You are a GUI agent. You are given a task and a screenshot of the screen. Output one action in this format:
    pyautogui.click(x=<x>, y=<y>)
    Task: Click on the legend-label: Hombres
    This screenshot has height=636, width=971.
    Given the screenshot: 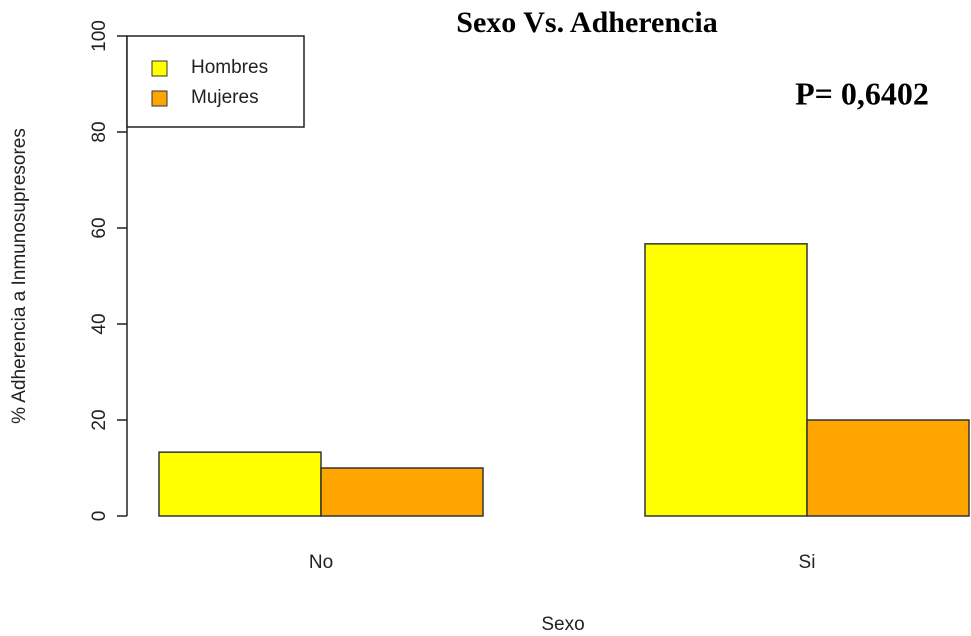 What is the action you would take?
    pyautogui.click(x=229, y=67)
    